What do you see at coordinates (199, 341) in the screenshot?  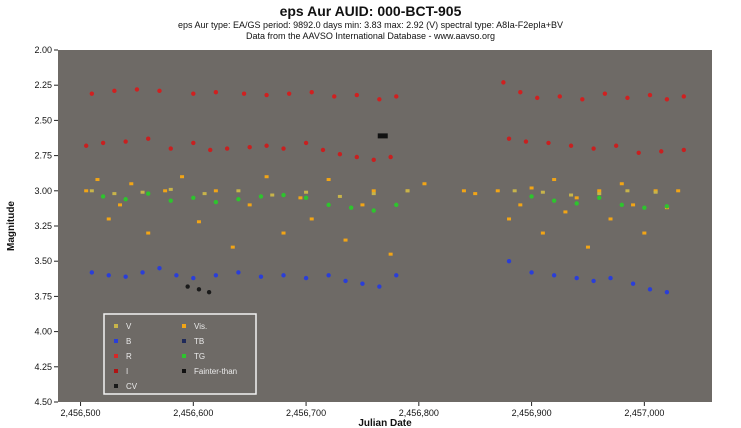 I see `legend-label: TB` at bounding box center [199, 341].